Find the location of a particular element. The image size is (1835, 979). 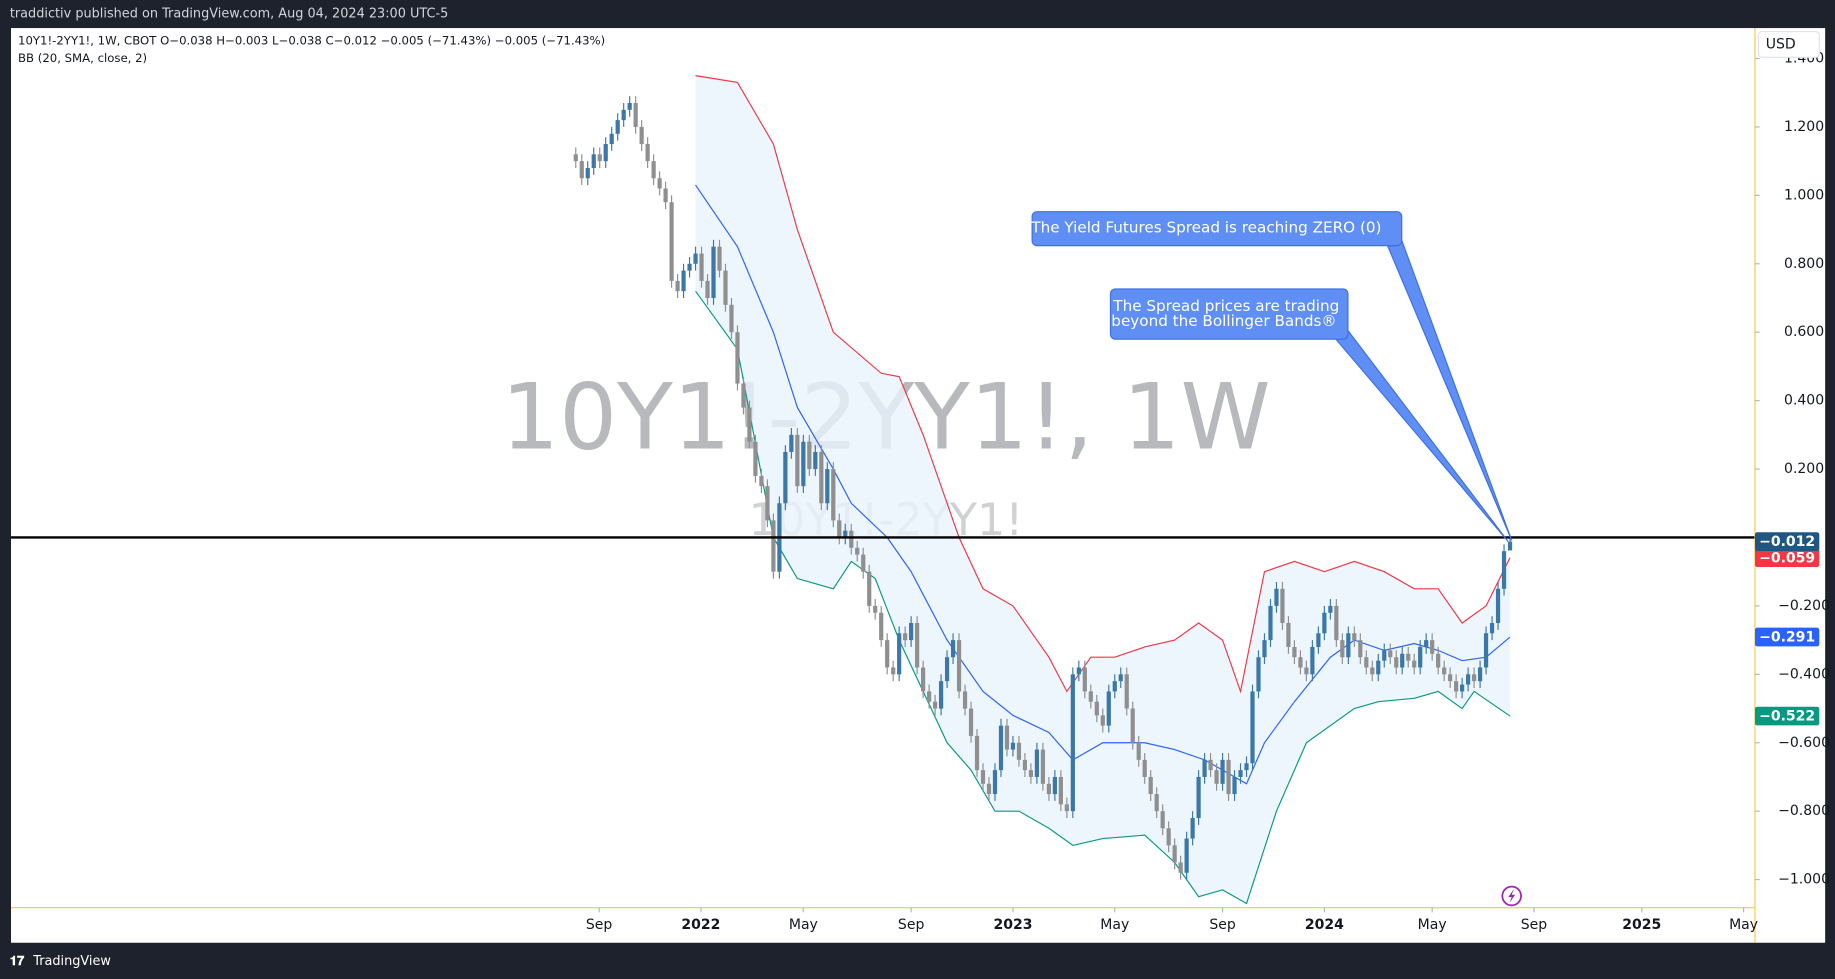

price-label: −0.291 is located at coordinates (1787, 638).